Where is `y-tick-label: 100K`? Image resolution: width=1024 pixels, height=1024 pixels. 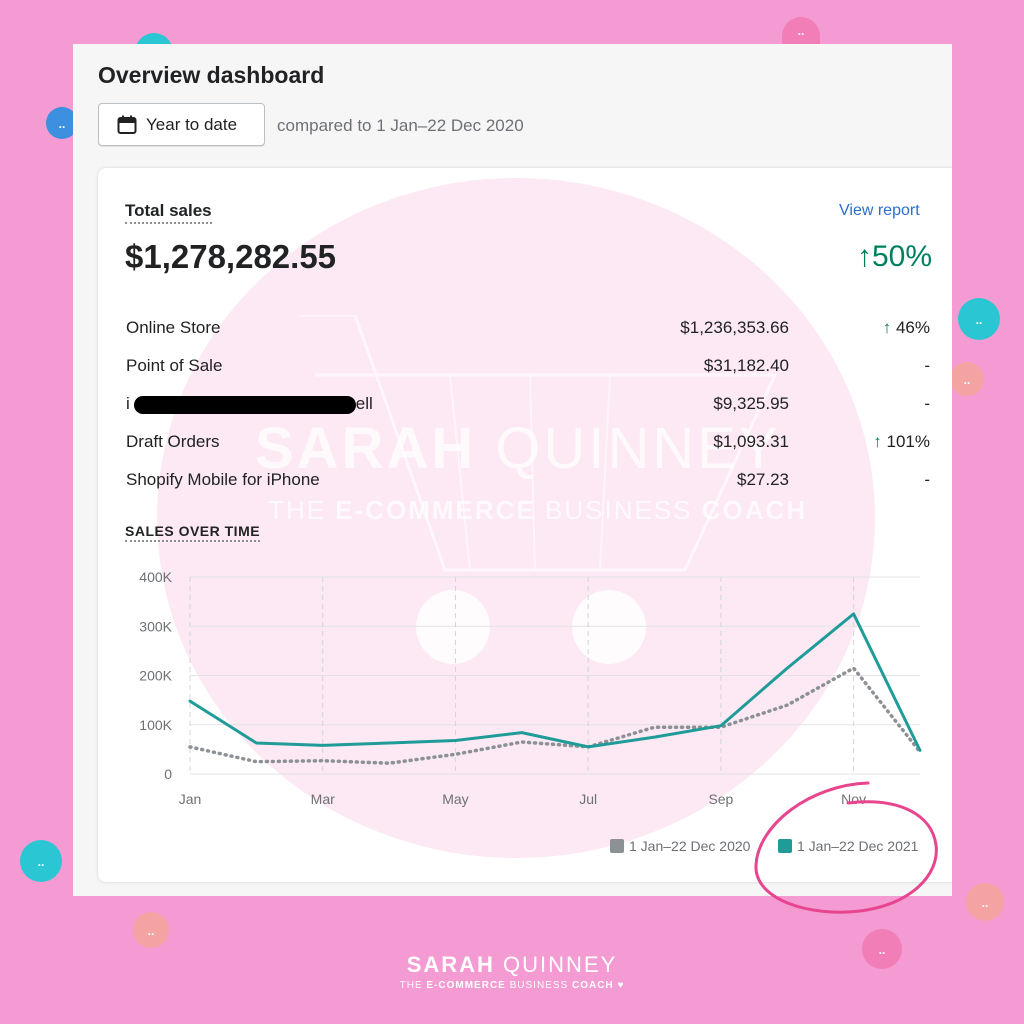
y-tick-label: 100K is located at coordinates (155, 725).